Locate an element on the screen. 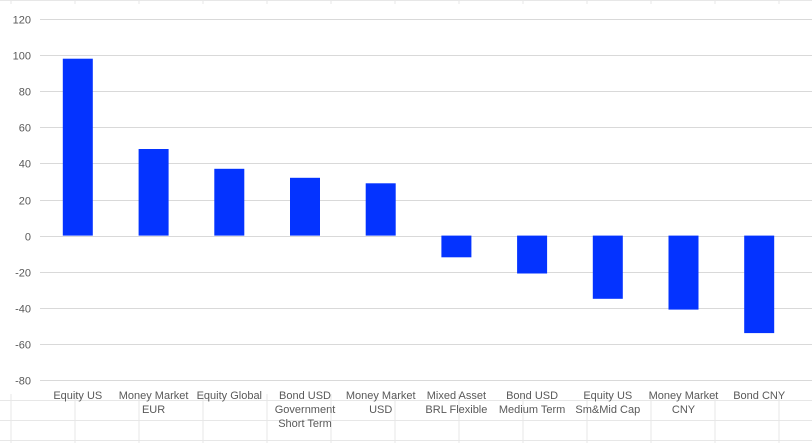  x-category-label: Money Market EUR is located at coordinates (154, 403).